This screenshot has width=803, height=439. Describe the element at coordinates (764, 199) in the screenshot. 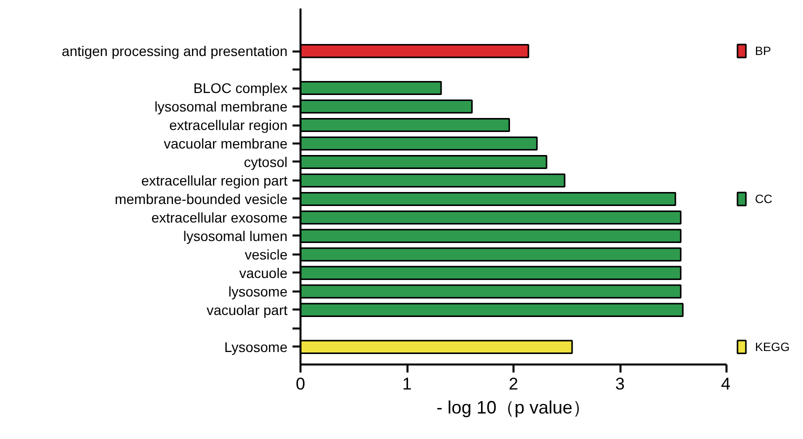

I see `legend-label: CC` at that location.